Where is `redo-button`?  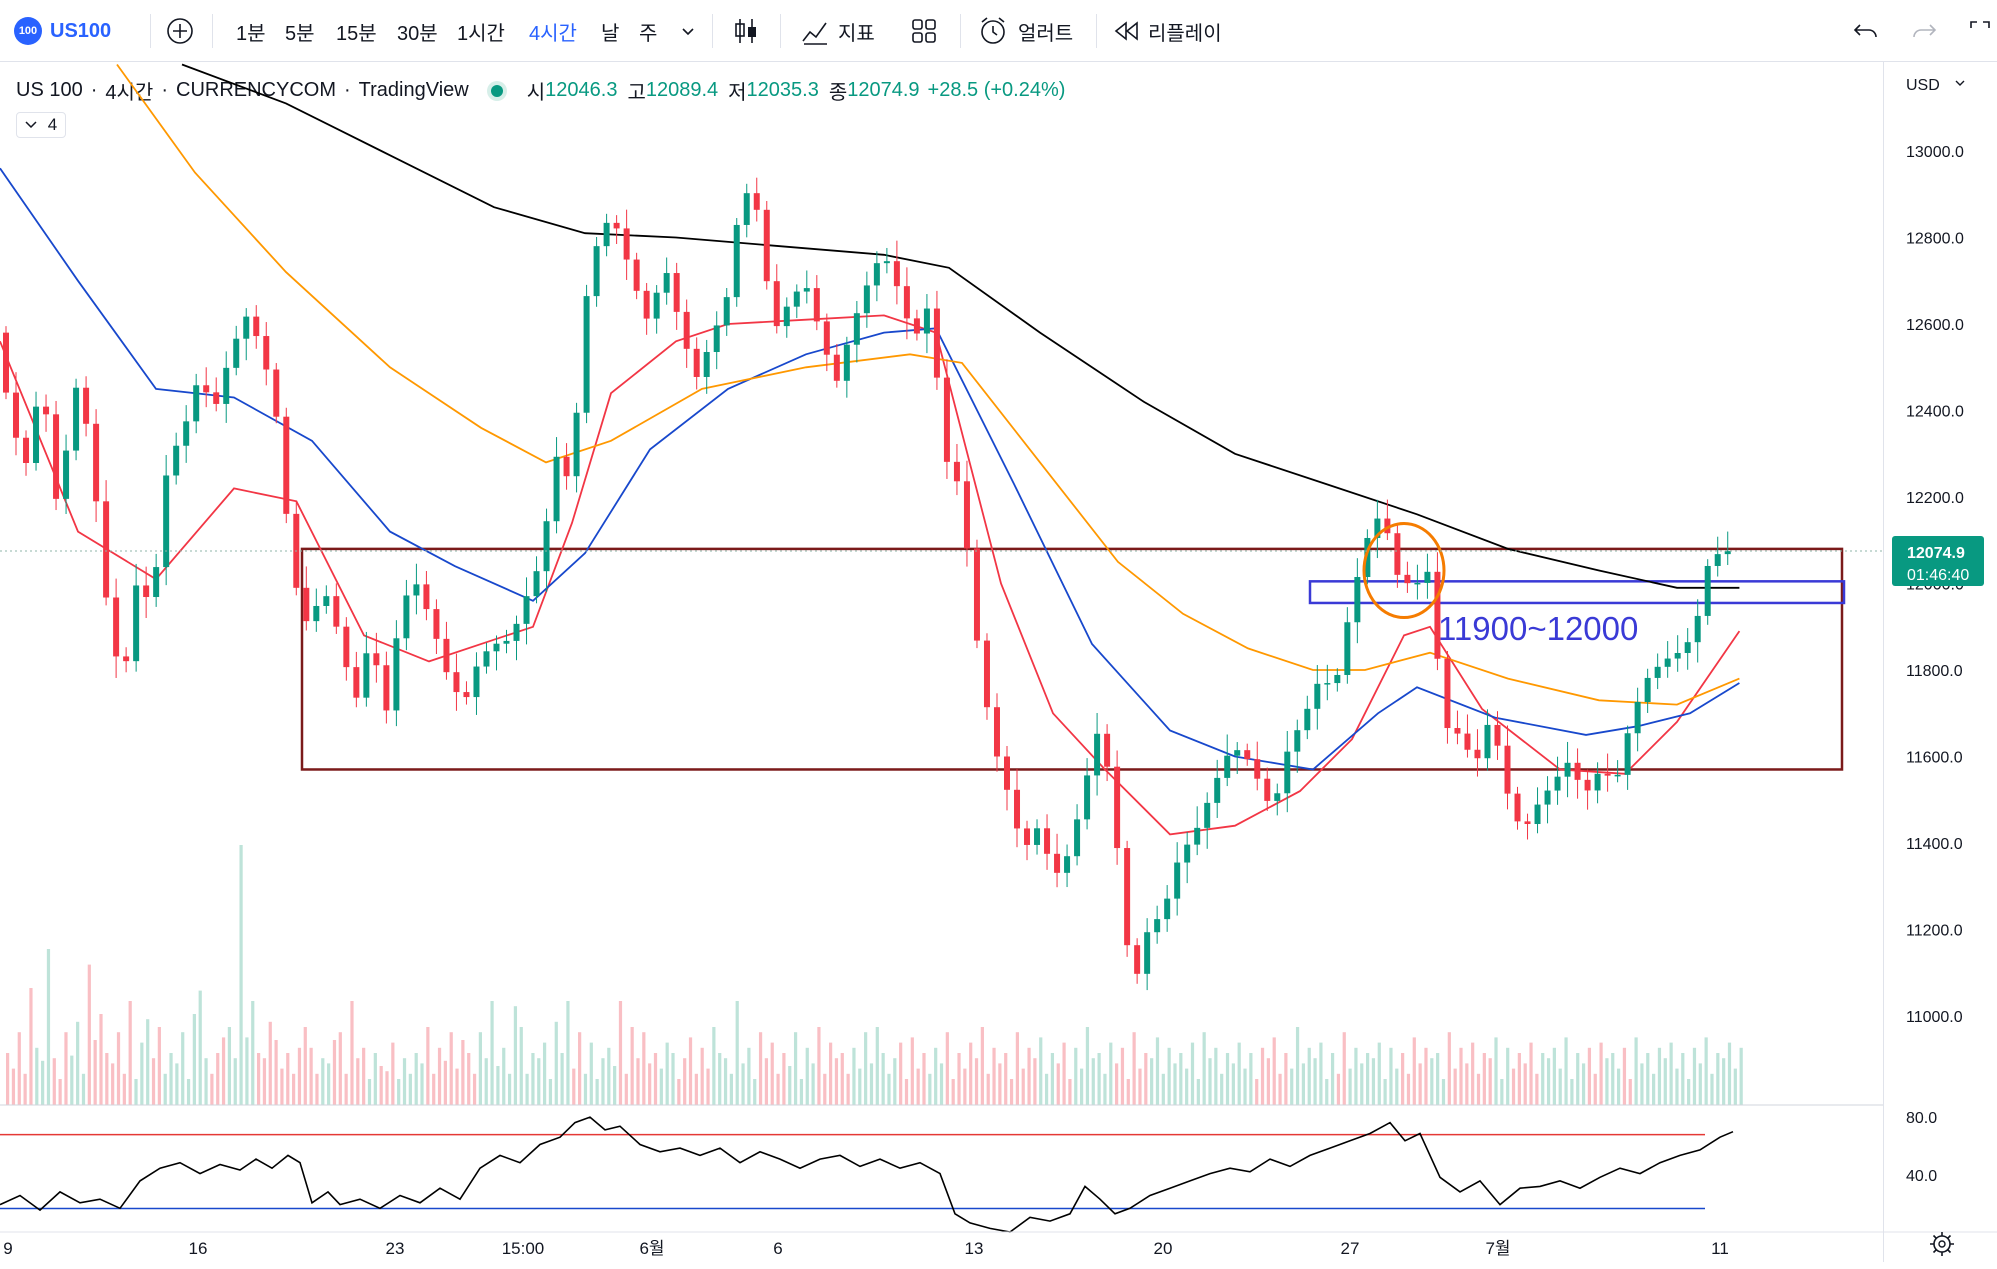
redo-button is located at coordinates (1924, 31).